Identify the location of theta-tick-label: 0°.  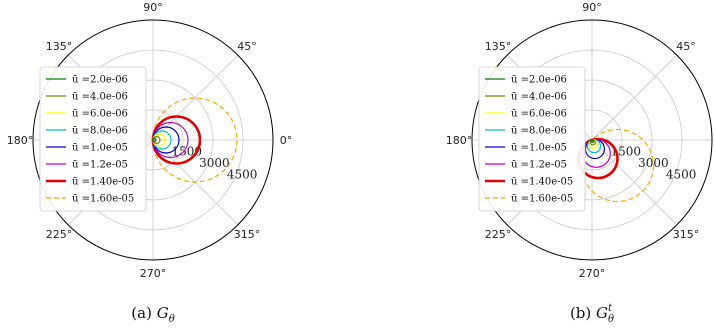
(286, 140).